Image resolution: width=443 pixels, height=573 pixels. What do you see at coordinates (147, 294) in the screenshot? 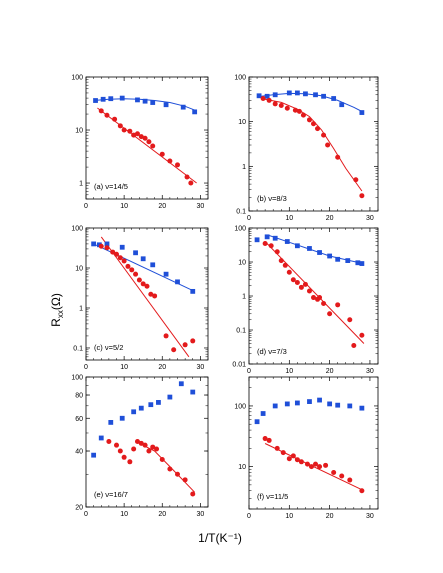
I see `panel-frame` at bounding box center [147, 294].